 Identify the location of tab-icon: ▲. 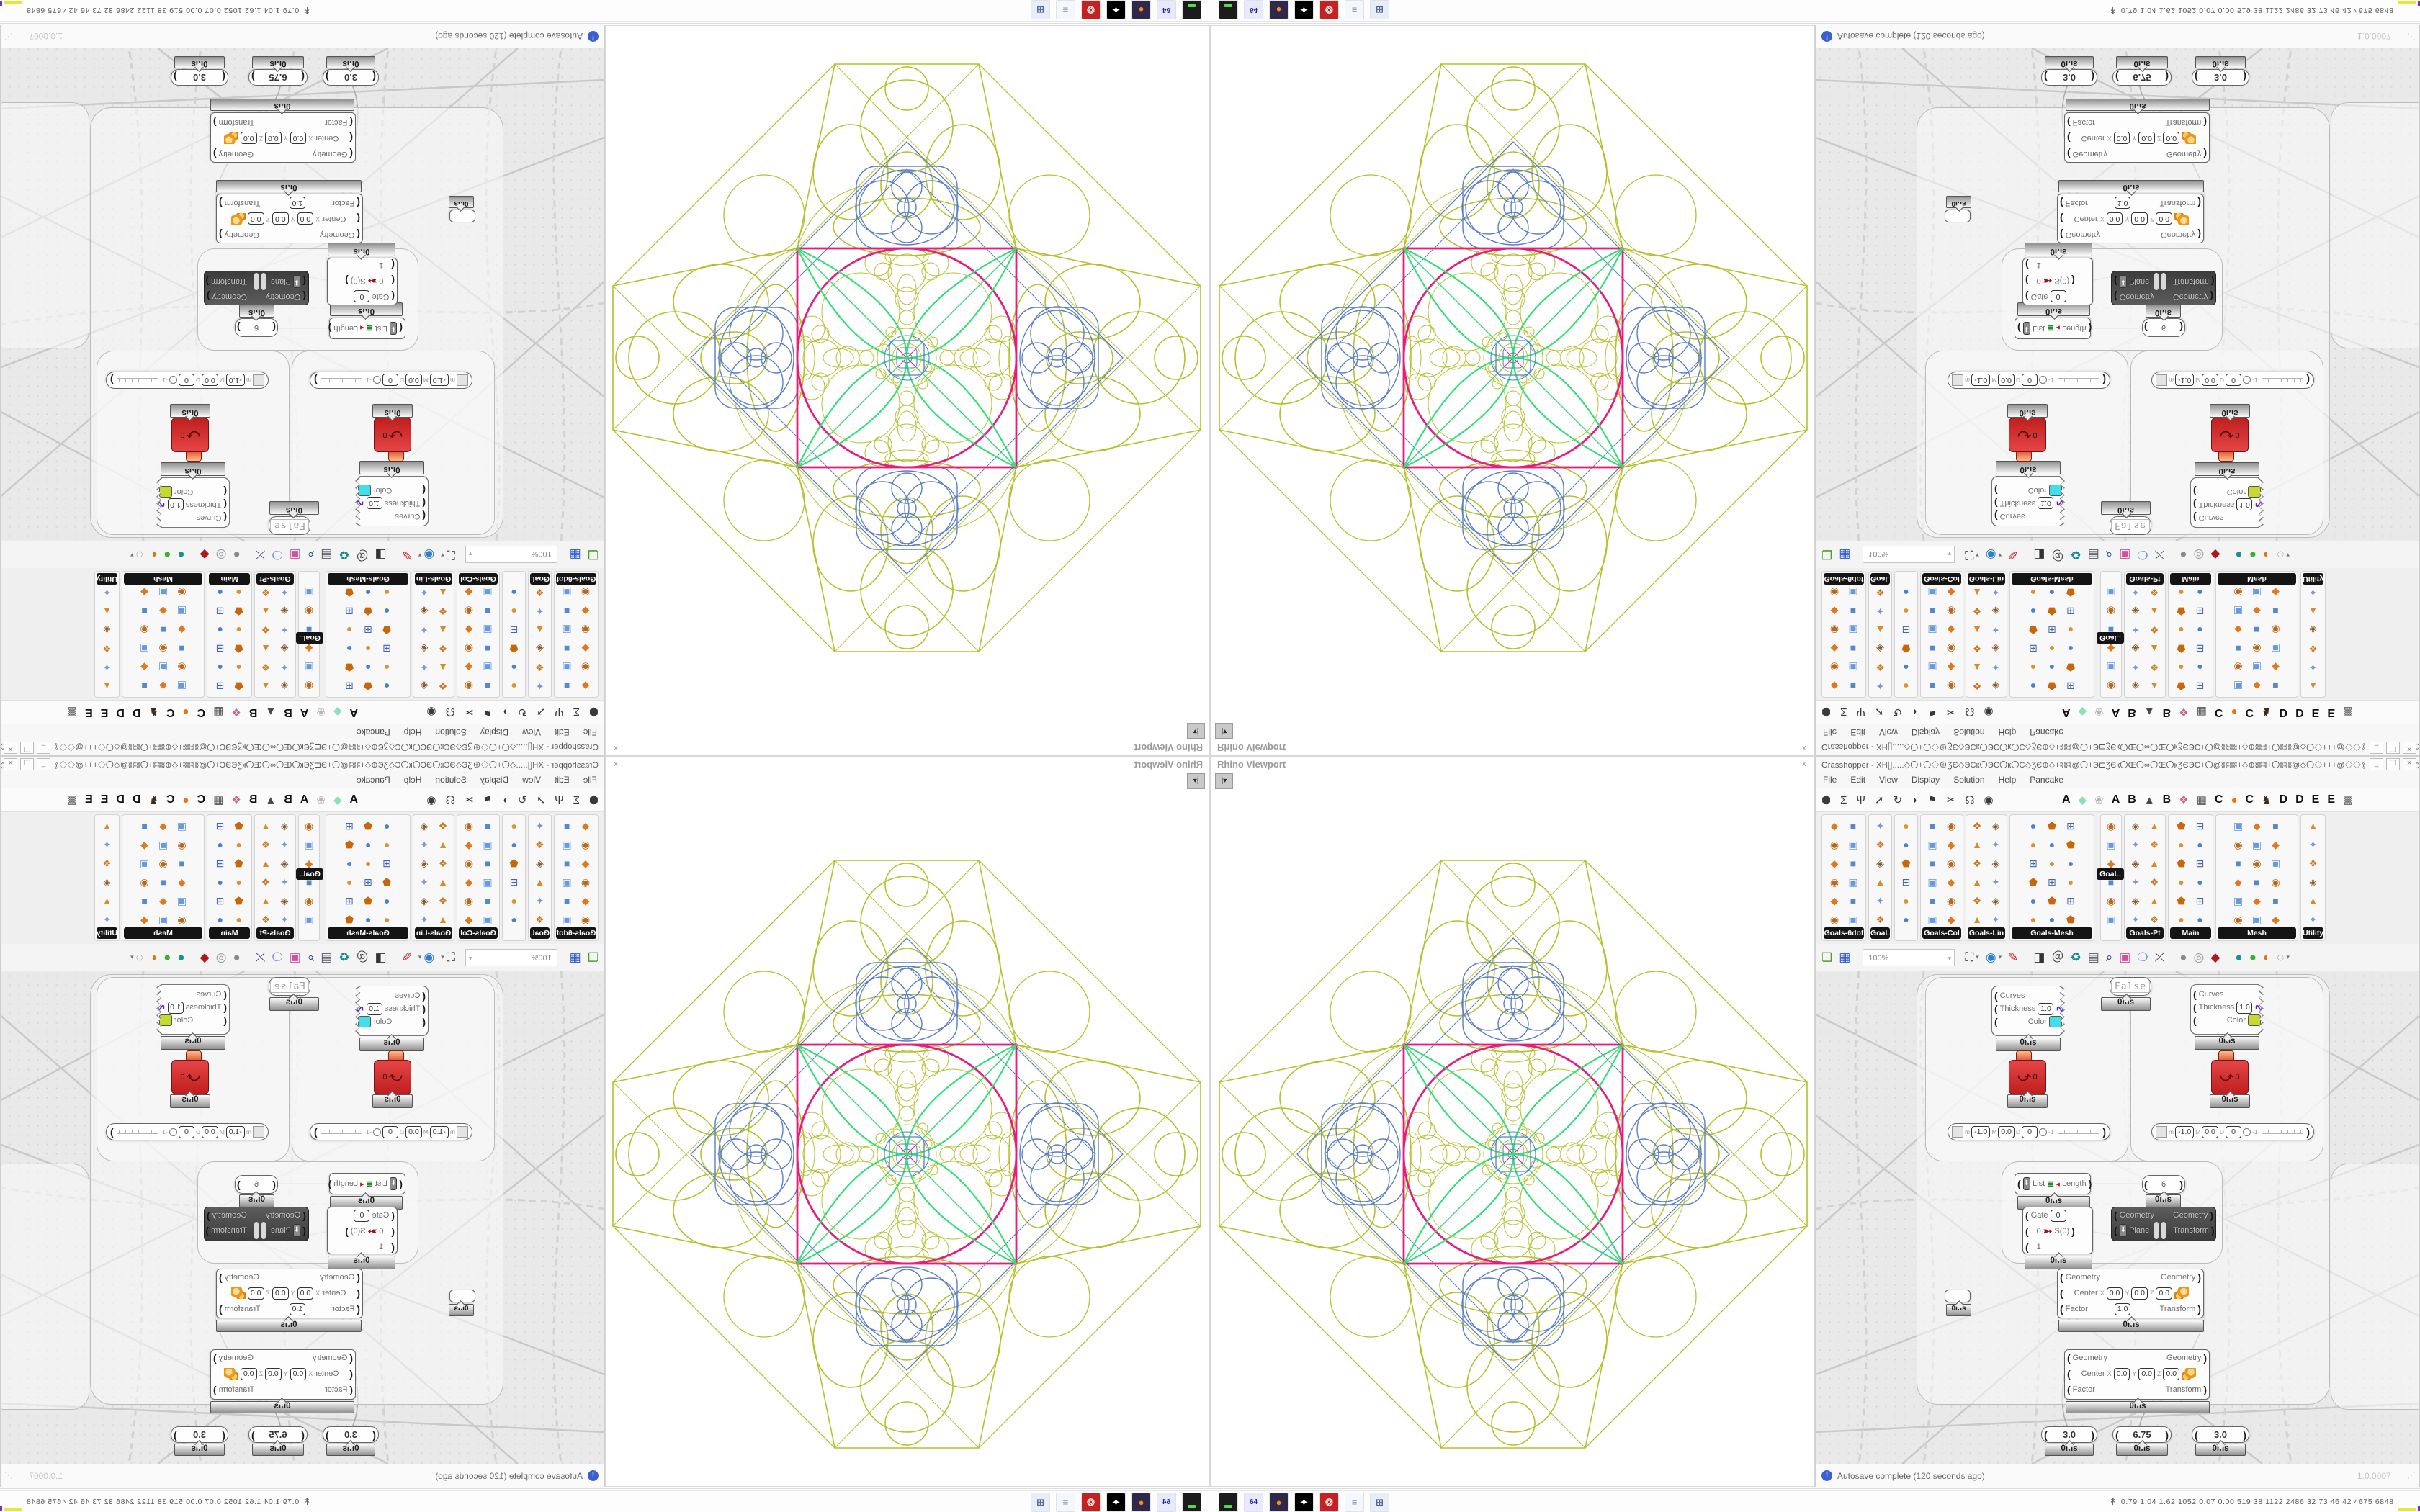
(271, 799).